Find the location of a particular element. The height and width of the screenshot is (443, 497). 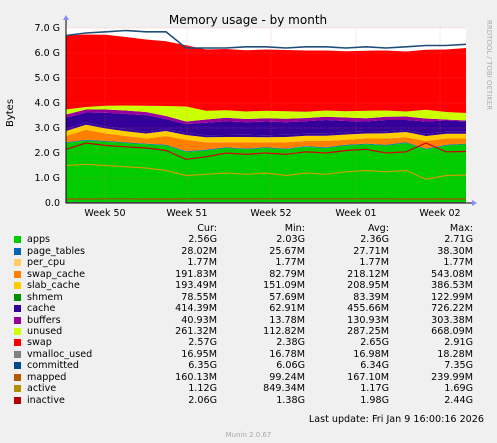

legend-min: 151.09M is located at coordinates (284, 286).